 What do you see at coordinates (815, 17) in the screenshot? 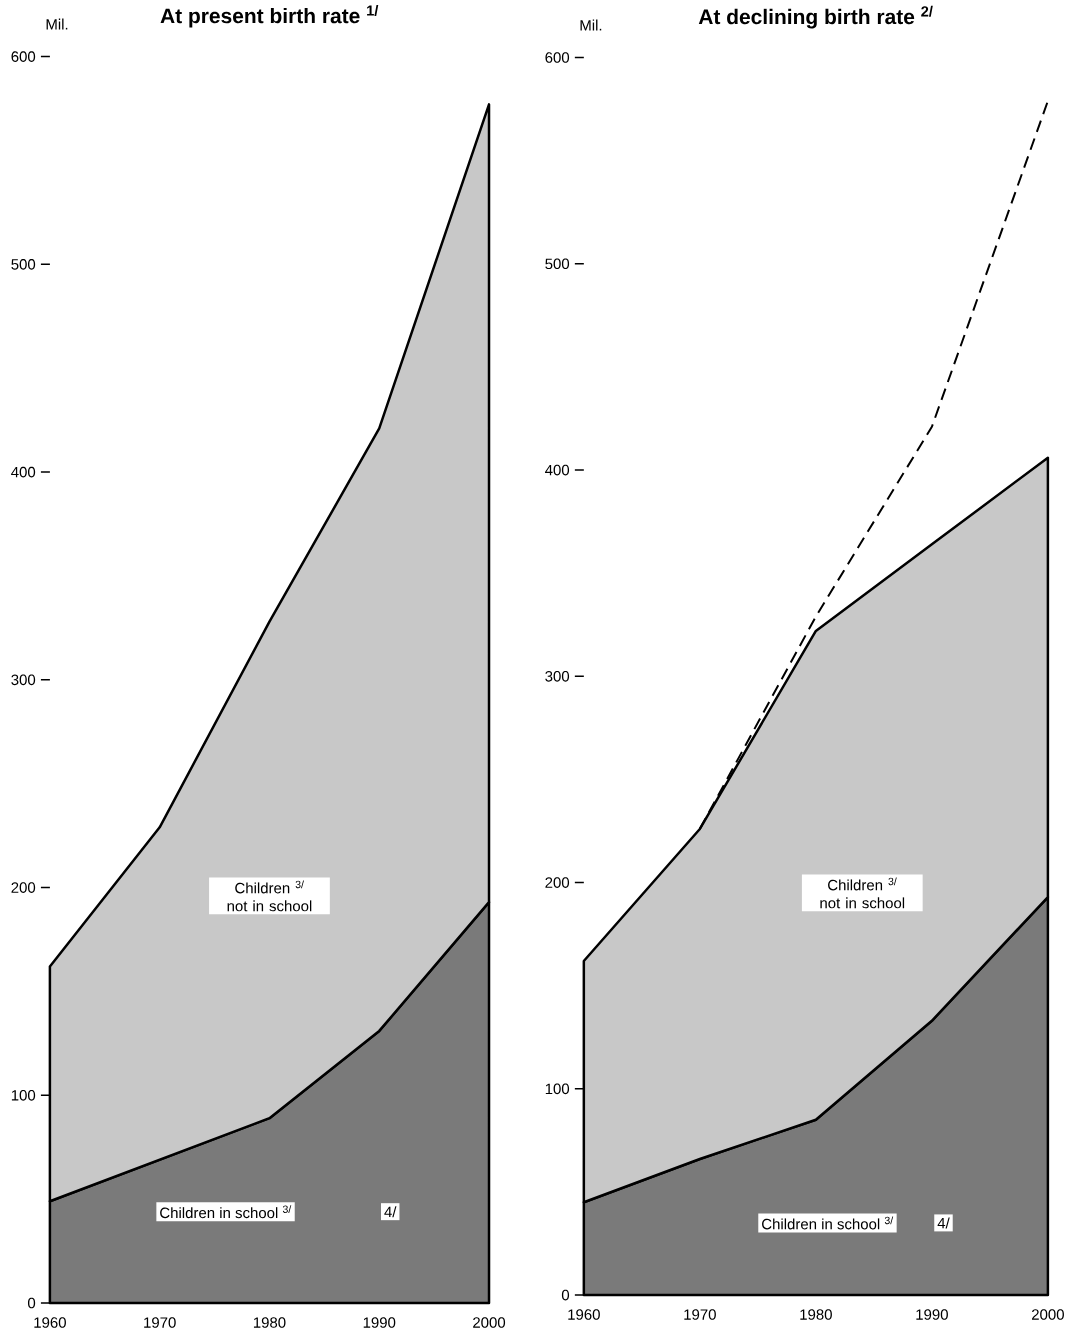
I see `chart-title: At declining birth rate $^{2/}$` at bounding box center [815, 17].